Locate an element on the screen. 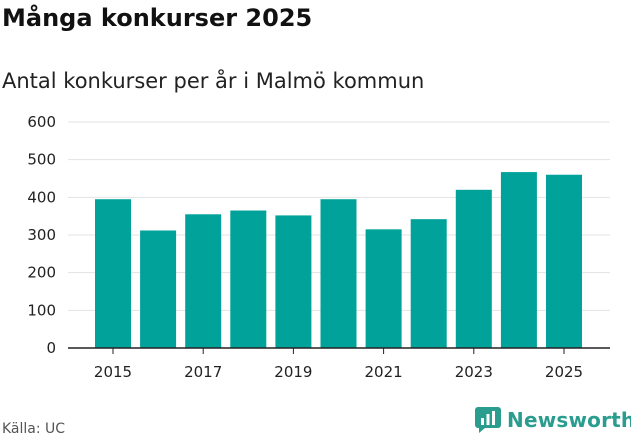 The width and height of the screenshot is (631, 439). x-tick-label-2025: 2025 is located at coordinates (564, 372).